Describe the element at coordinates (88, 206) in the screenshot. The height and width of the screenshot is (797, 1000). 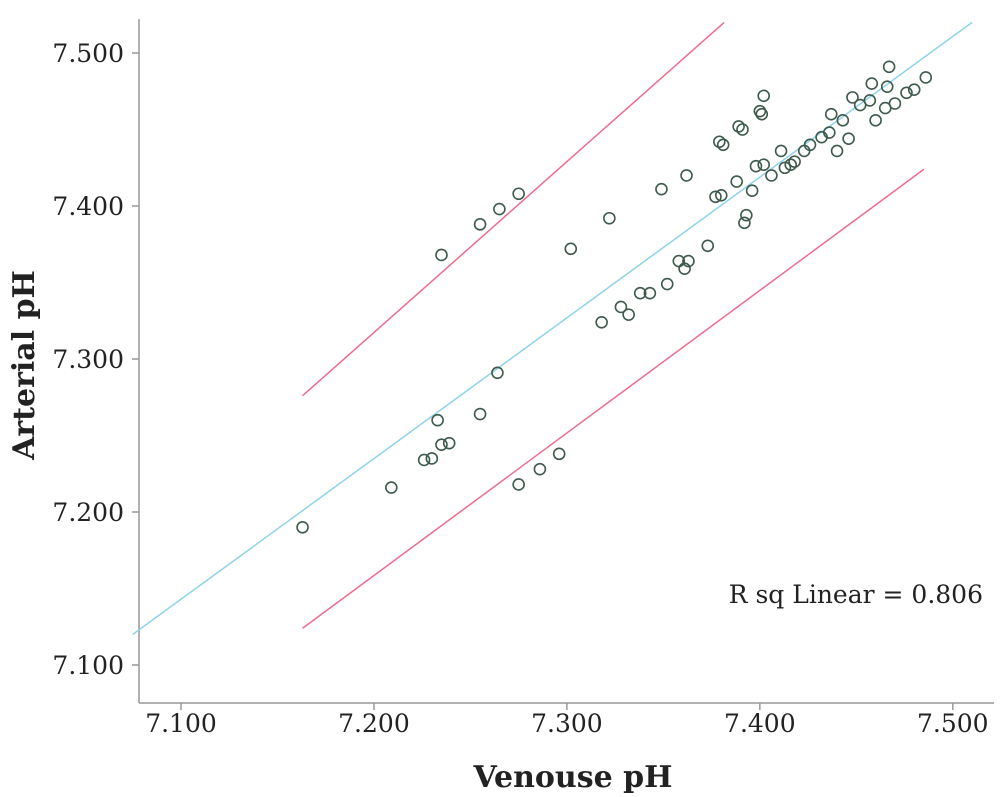
I see `y-tick-label: 7.400` at that location.